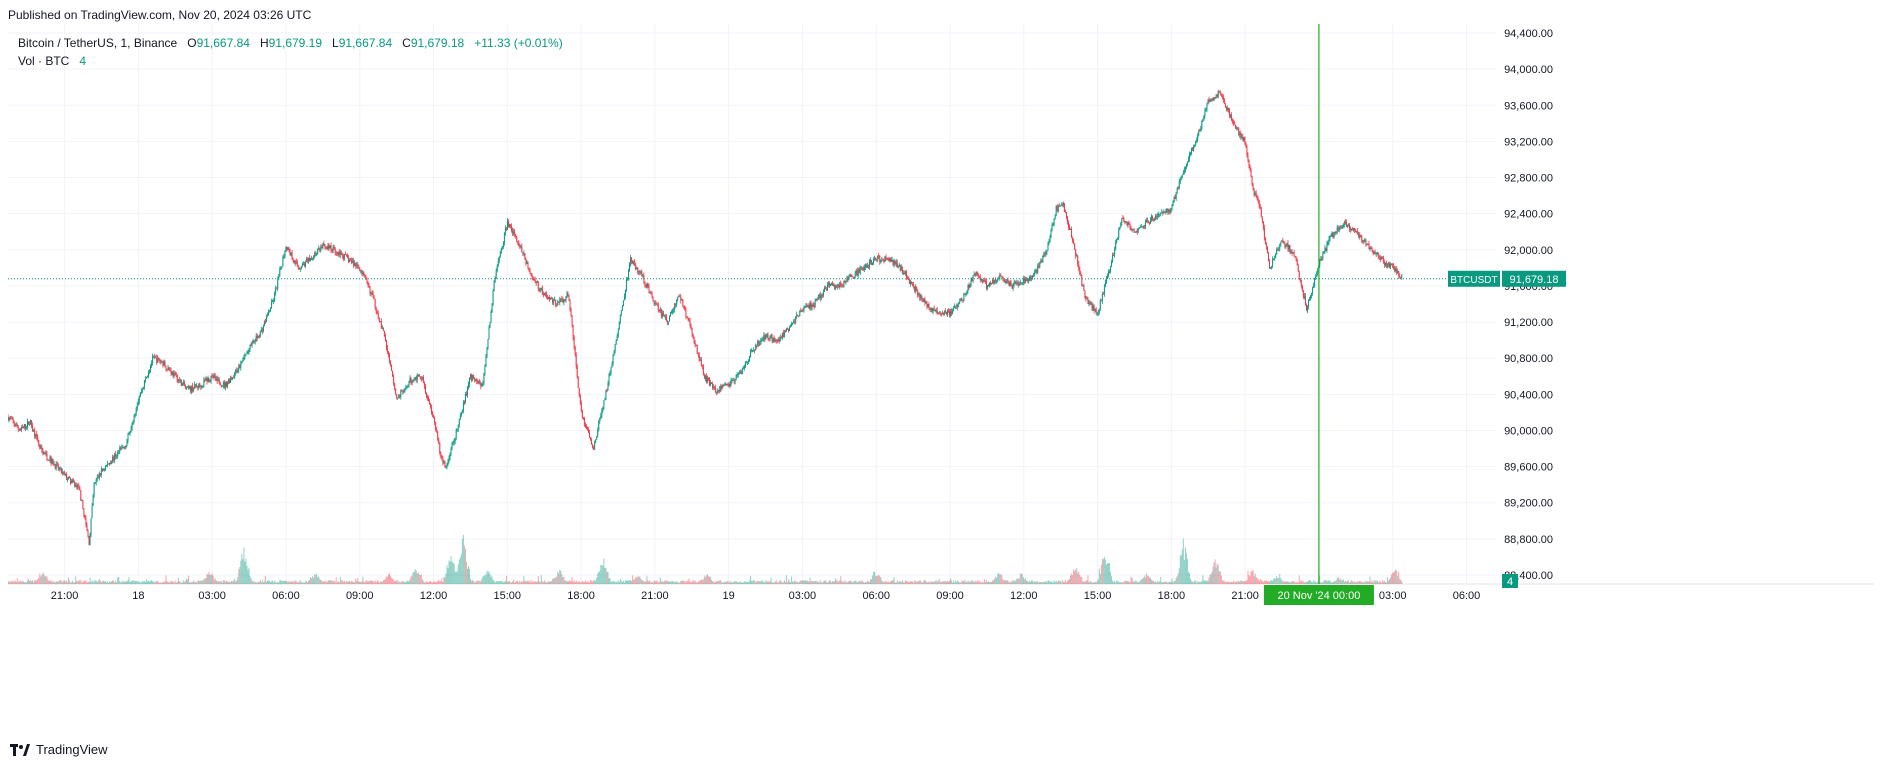 This screenshot has height=768, width=1882. I want to click on price-tick-label: 93,600.00, so click(1528, 106).